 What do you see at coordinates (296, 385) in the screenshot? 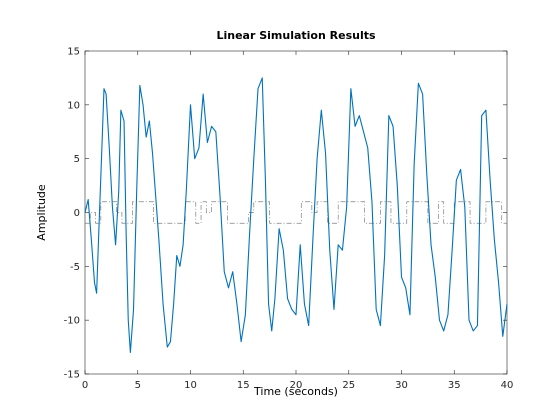
I see `x-tick-label: 20` at bounding box center [296, 385].